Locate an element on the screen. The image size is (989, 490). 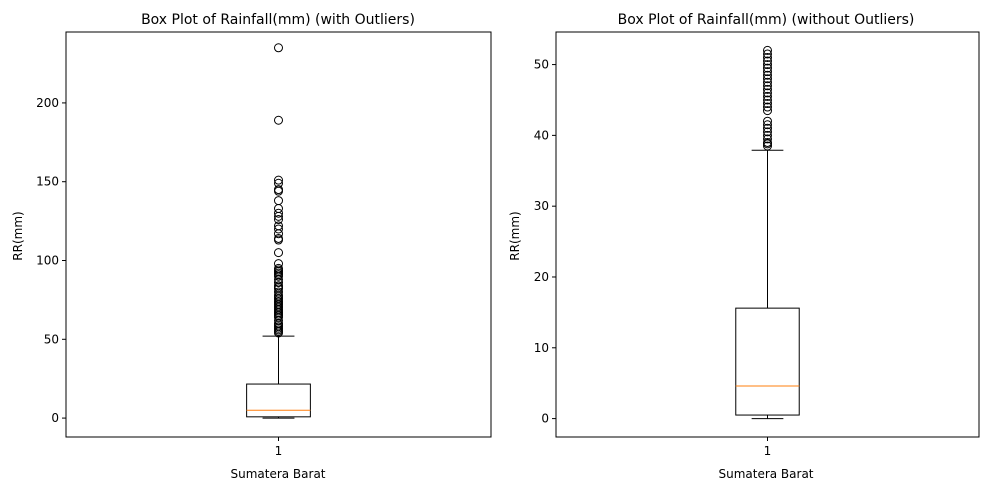
right-ytick-label: 50 is located at coordinates (541, 65).